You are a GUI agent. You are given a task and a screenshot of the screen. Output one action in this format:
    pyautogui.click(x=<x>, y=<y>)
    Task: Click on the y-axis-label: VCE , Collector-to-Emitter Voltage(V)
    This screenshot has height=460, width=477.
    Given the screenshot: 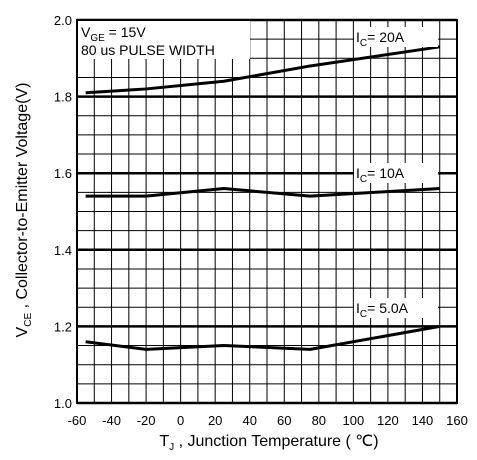 What is the action you would take?
    pyautogui.click(x=24, y=210)
    